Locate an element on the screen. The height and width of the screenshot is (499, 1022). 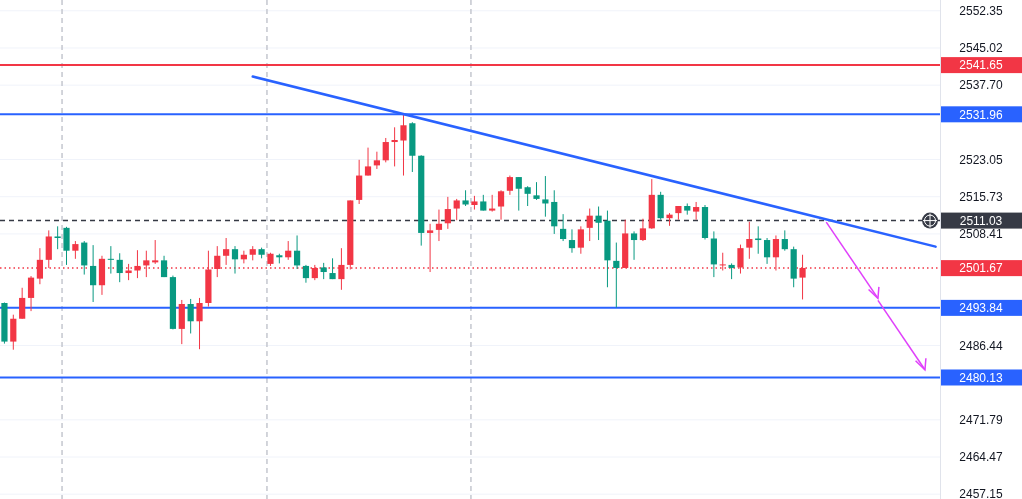
ref-line-label: 2531.96 is located at coordinates (981, 114).